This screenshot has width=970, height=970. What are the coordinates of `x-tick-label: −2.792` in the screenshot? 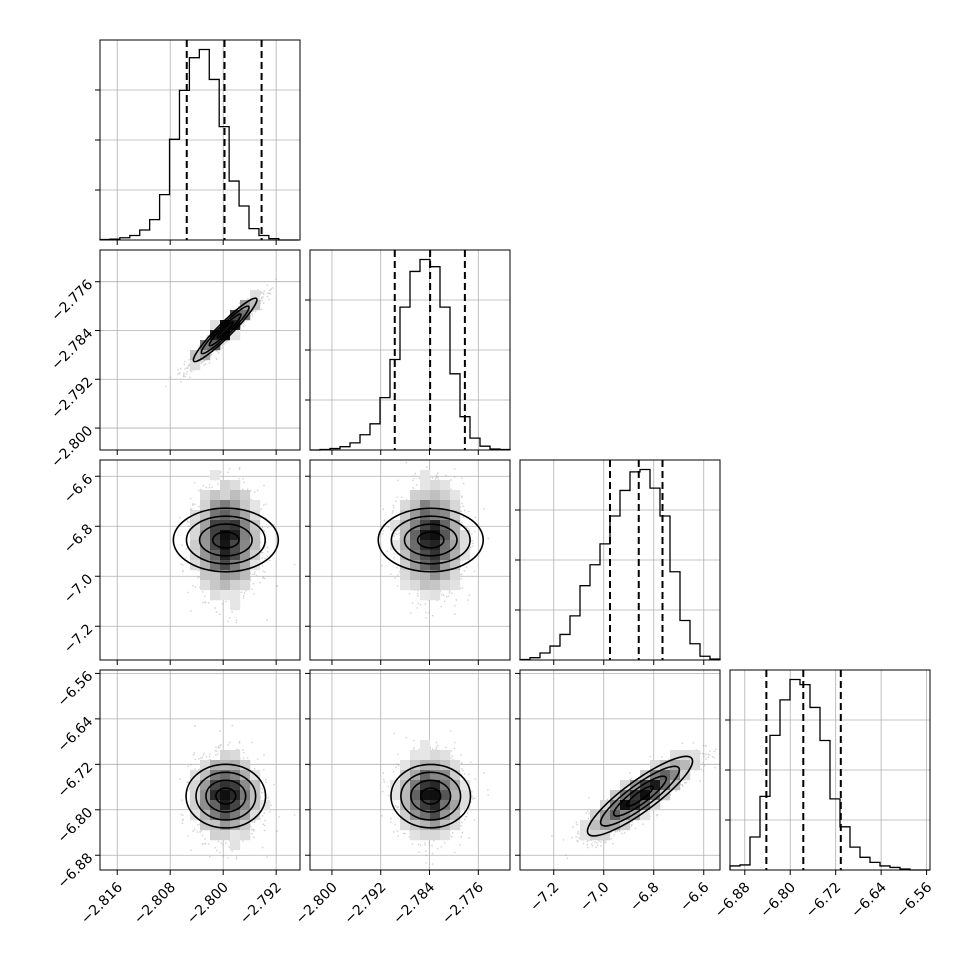 It's located at (261, 903).